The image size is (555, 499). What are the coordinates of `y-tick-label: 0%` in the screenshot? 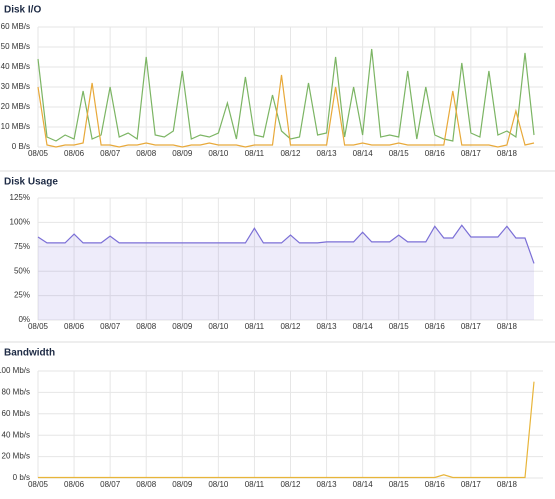 It's located at (24, 319).